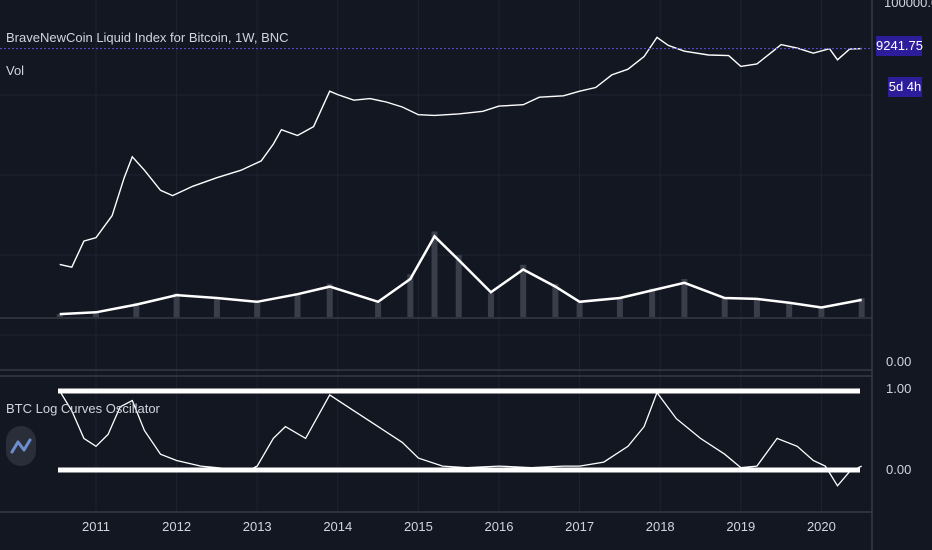 The height and width of the screenshot is (550, 932). What do you see at coordinates (740, 526) in the screenshot?
I see `x-tick-label: 2019` at bounding box center [740, 526].